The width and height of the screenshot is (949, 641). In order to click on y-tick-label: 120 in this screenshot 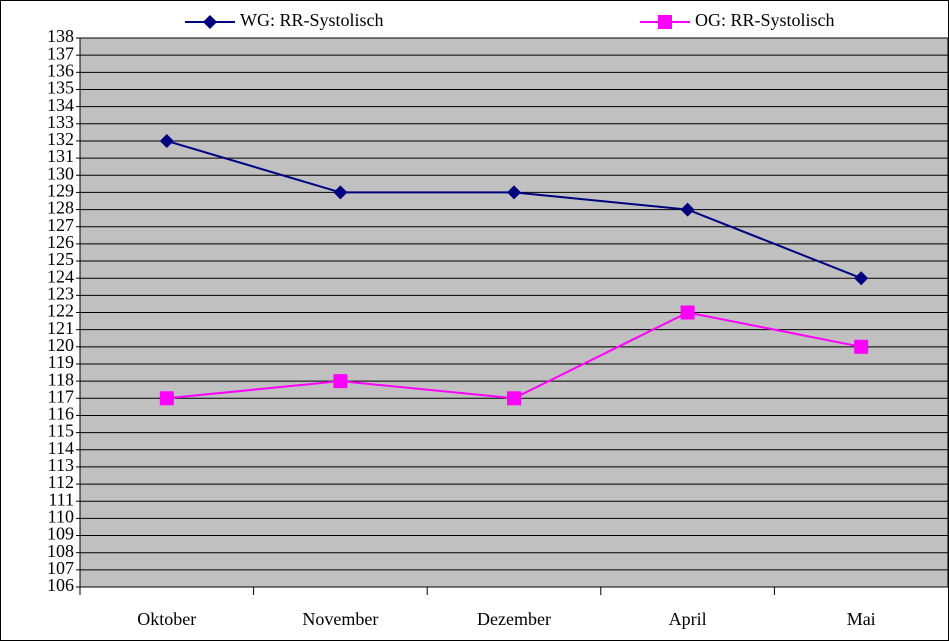, I will do `click(60, 345)`.